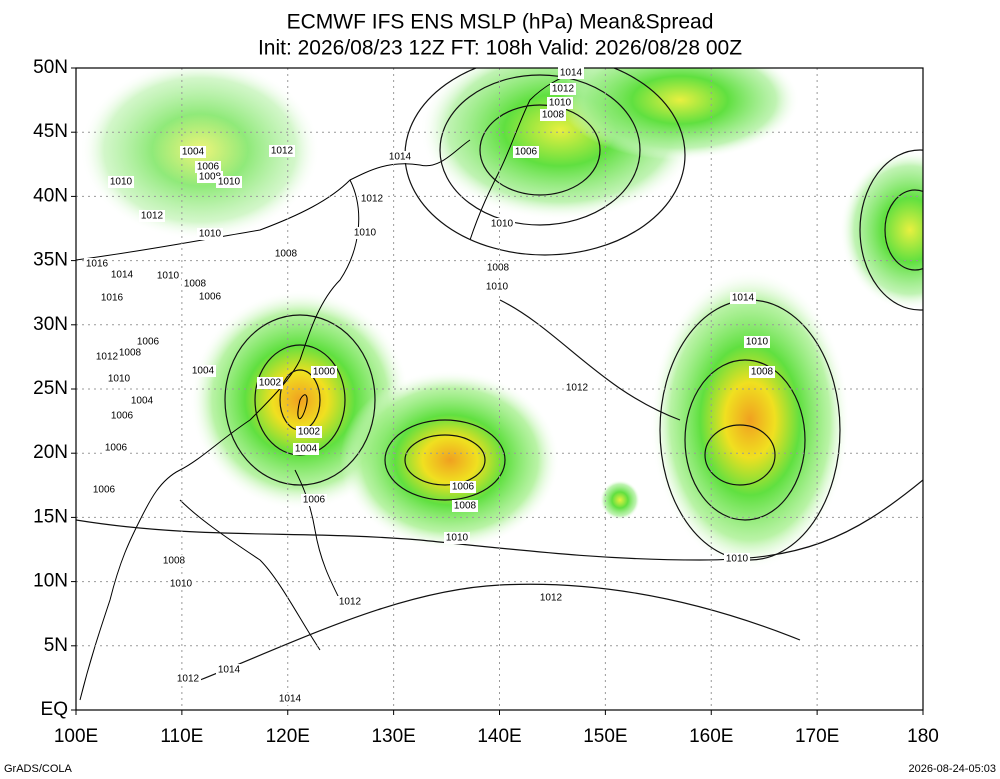 The image size is (1000, 779). What do you see at coordinates (50, 581) in the screenshot?
I see `lat-label: 10N` at bounding box center [50, 581].